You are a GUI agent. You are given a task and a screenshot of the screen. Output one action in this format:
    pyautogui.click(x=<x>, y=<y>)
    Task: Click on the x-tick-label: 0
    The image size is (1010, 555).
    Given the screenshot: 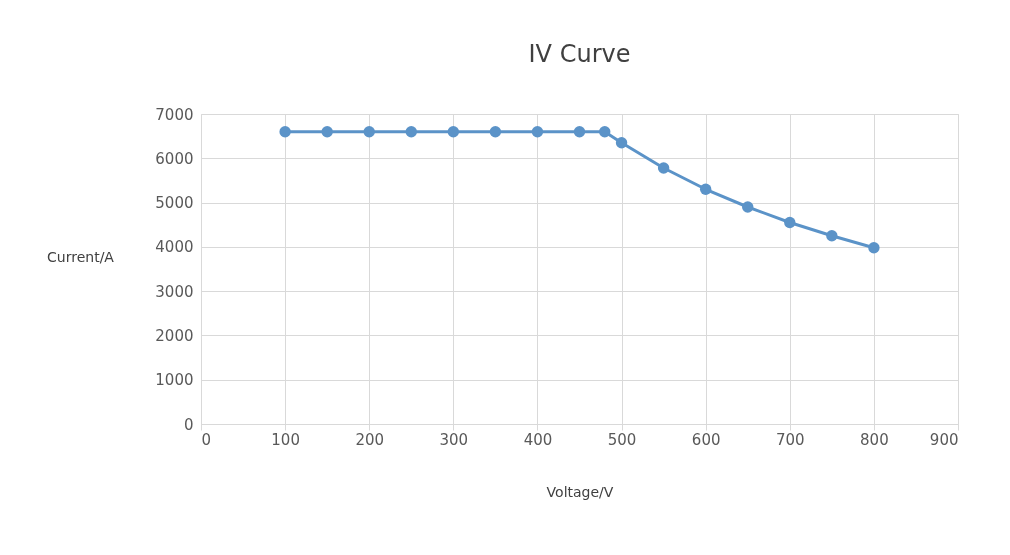 What is the action you would take?
    pyautogui.click(x=206, y=439)
    